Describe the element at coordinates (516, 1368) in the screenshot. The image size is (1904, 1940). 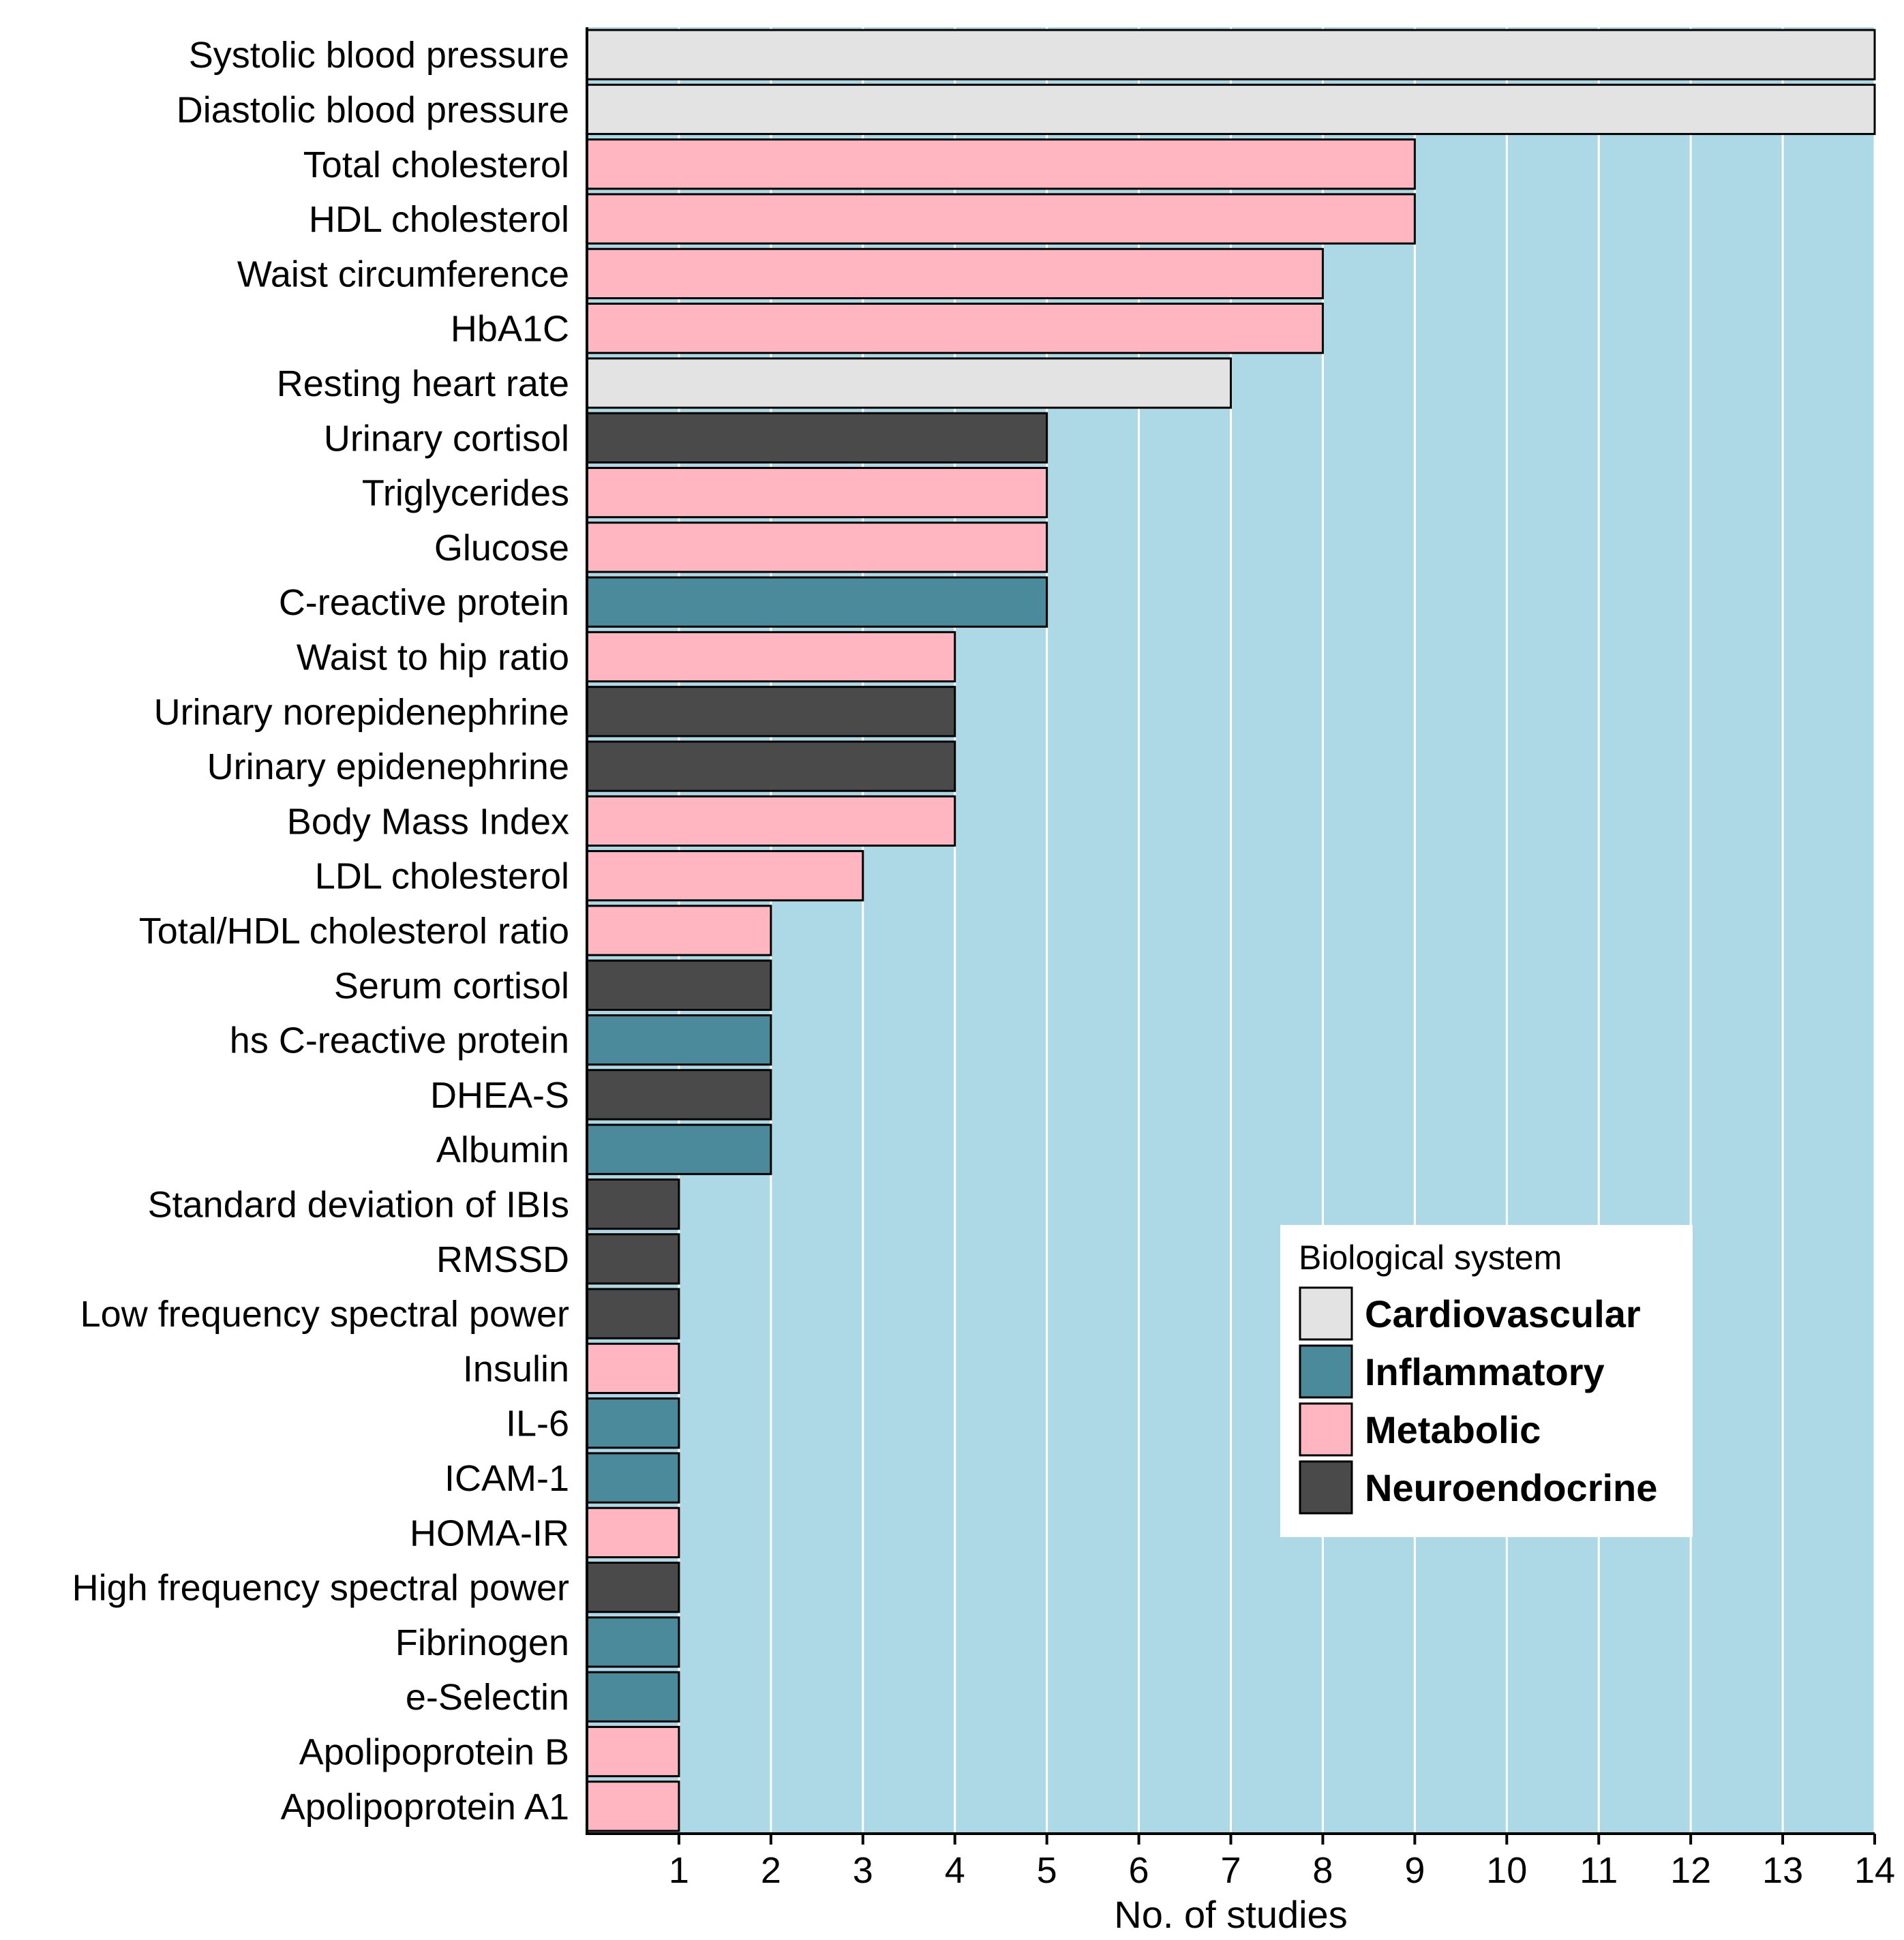
I see `category-label: Insulin` at that location.